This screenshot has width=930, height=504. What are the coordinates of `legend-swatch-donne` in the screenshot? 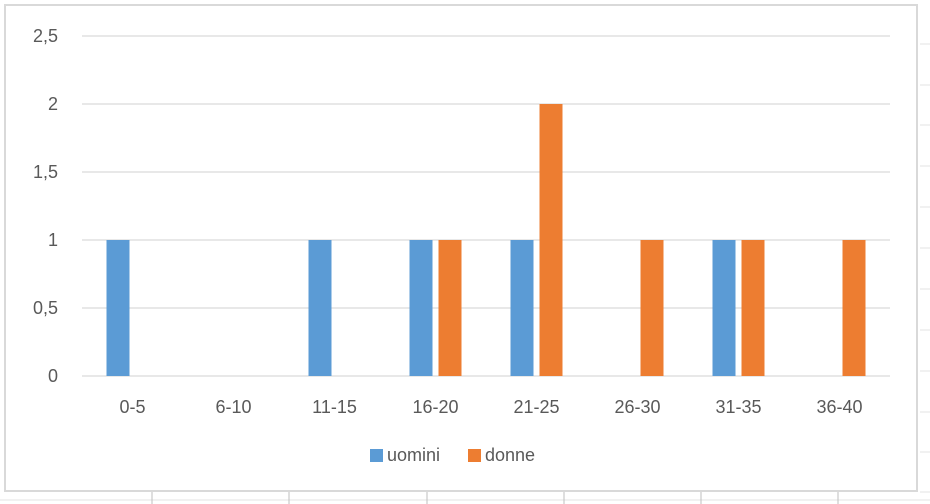 It's located at (474, 455).